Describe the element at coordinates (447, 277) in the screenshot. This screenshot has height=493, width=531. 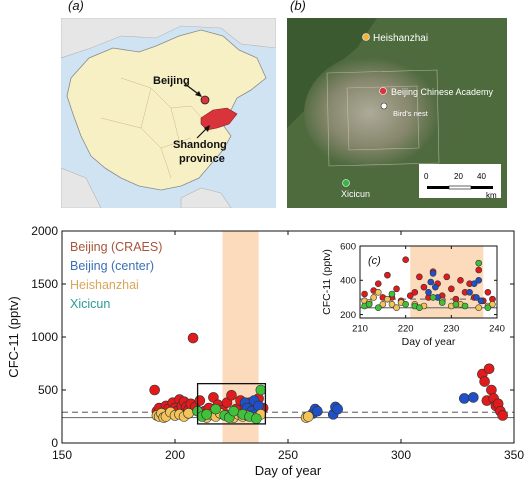
I see `inset-point-beijing-craes--18` at that location.